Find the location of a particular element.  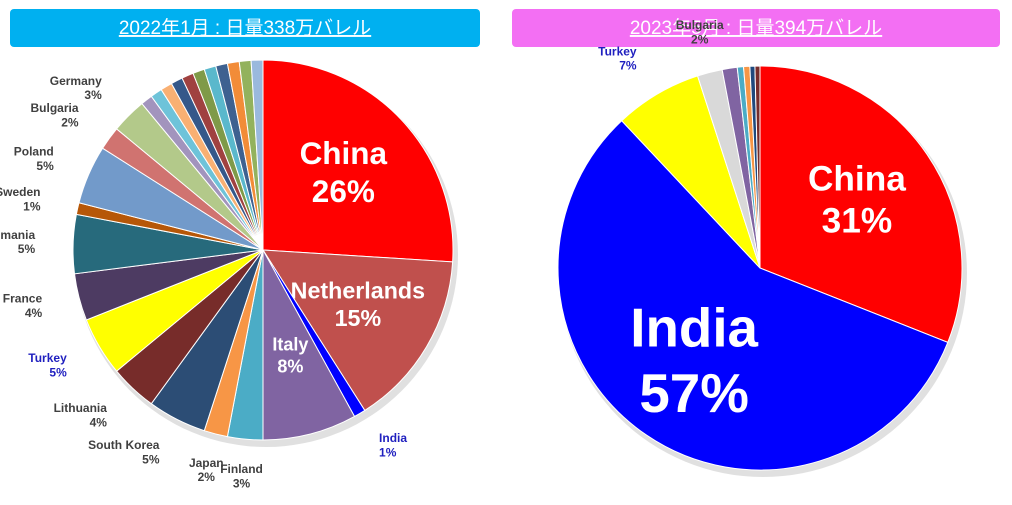

chart-title: 2022年1月 : 日量338万バレル is located at coordinates (245, 28).